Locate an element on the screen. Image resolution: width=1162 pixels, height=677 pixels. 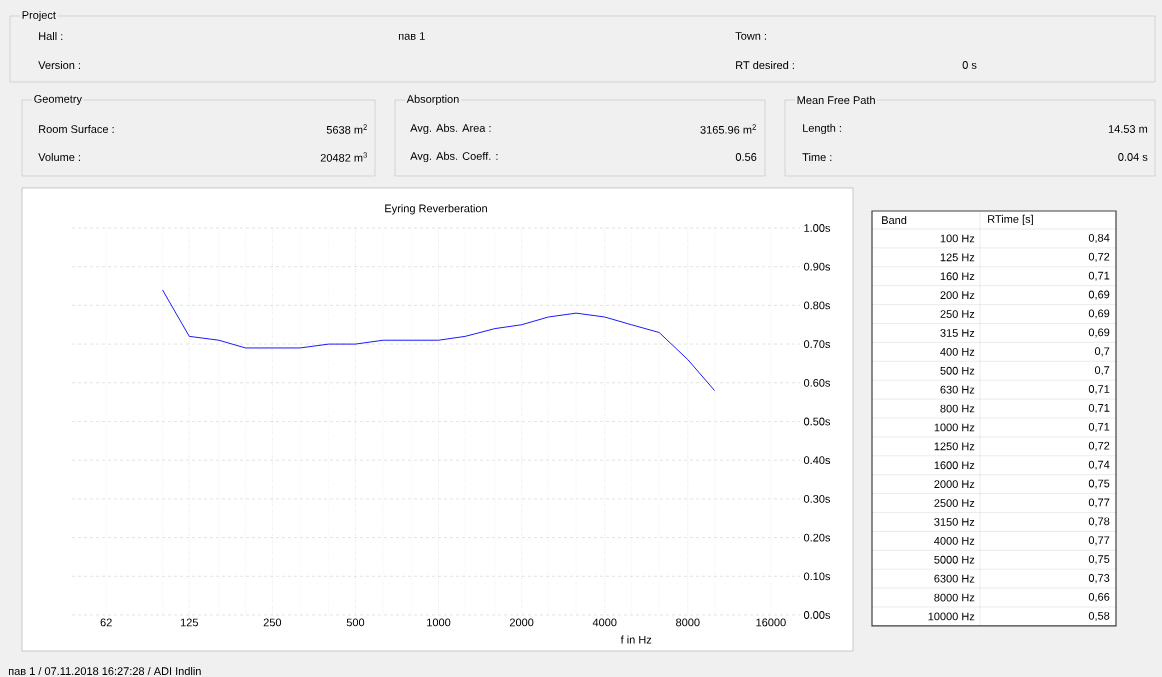
y-tick-label: 0.20s is located at coordinates (817, 537).